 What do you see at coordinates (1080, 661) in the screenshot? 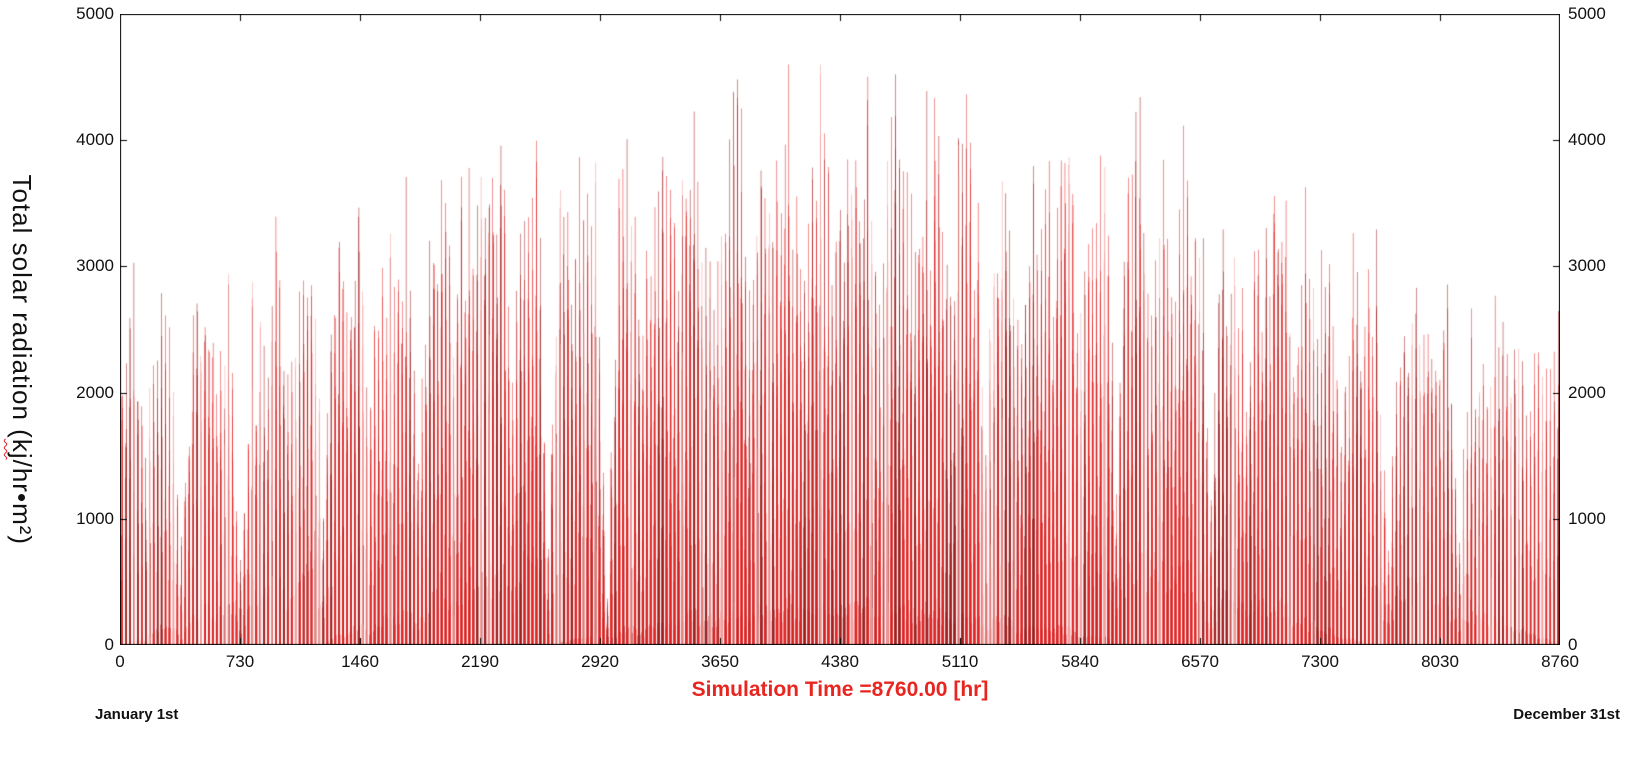
I see `x-tick-label: 5840` at bounding box center [1080, 661].